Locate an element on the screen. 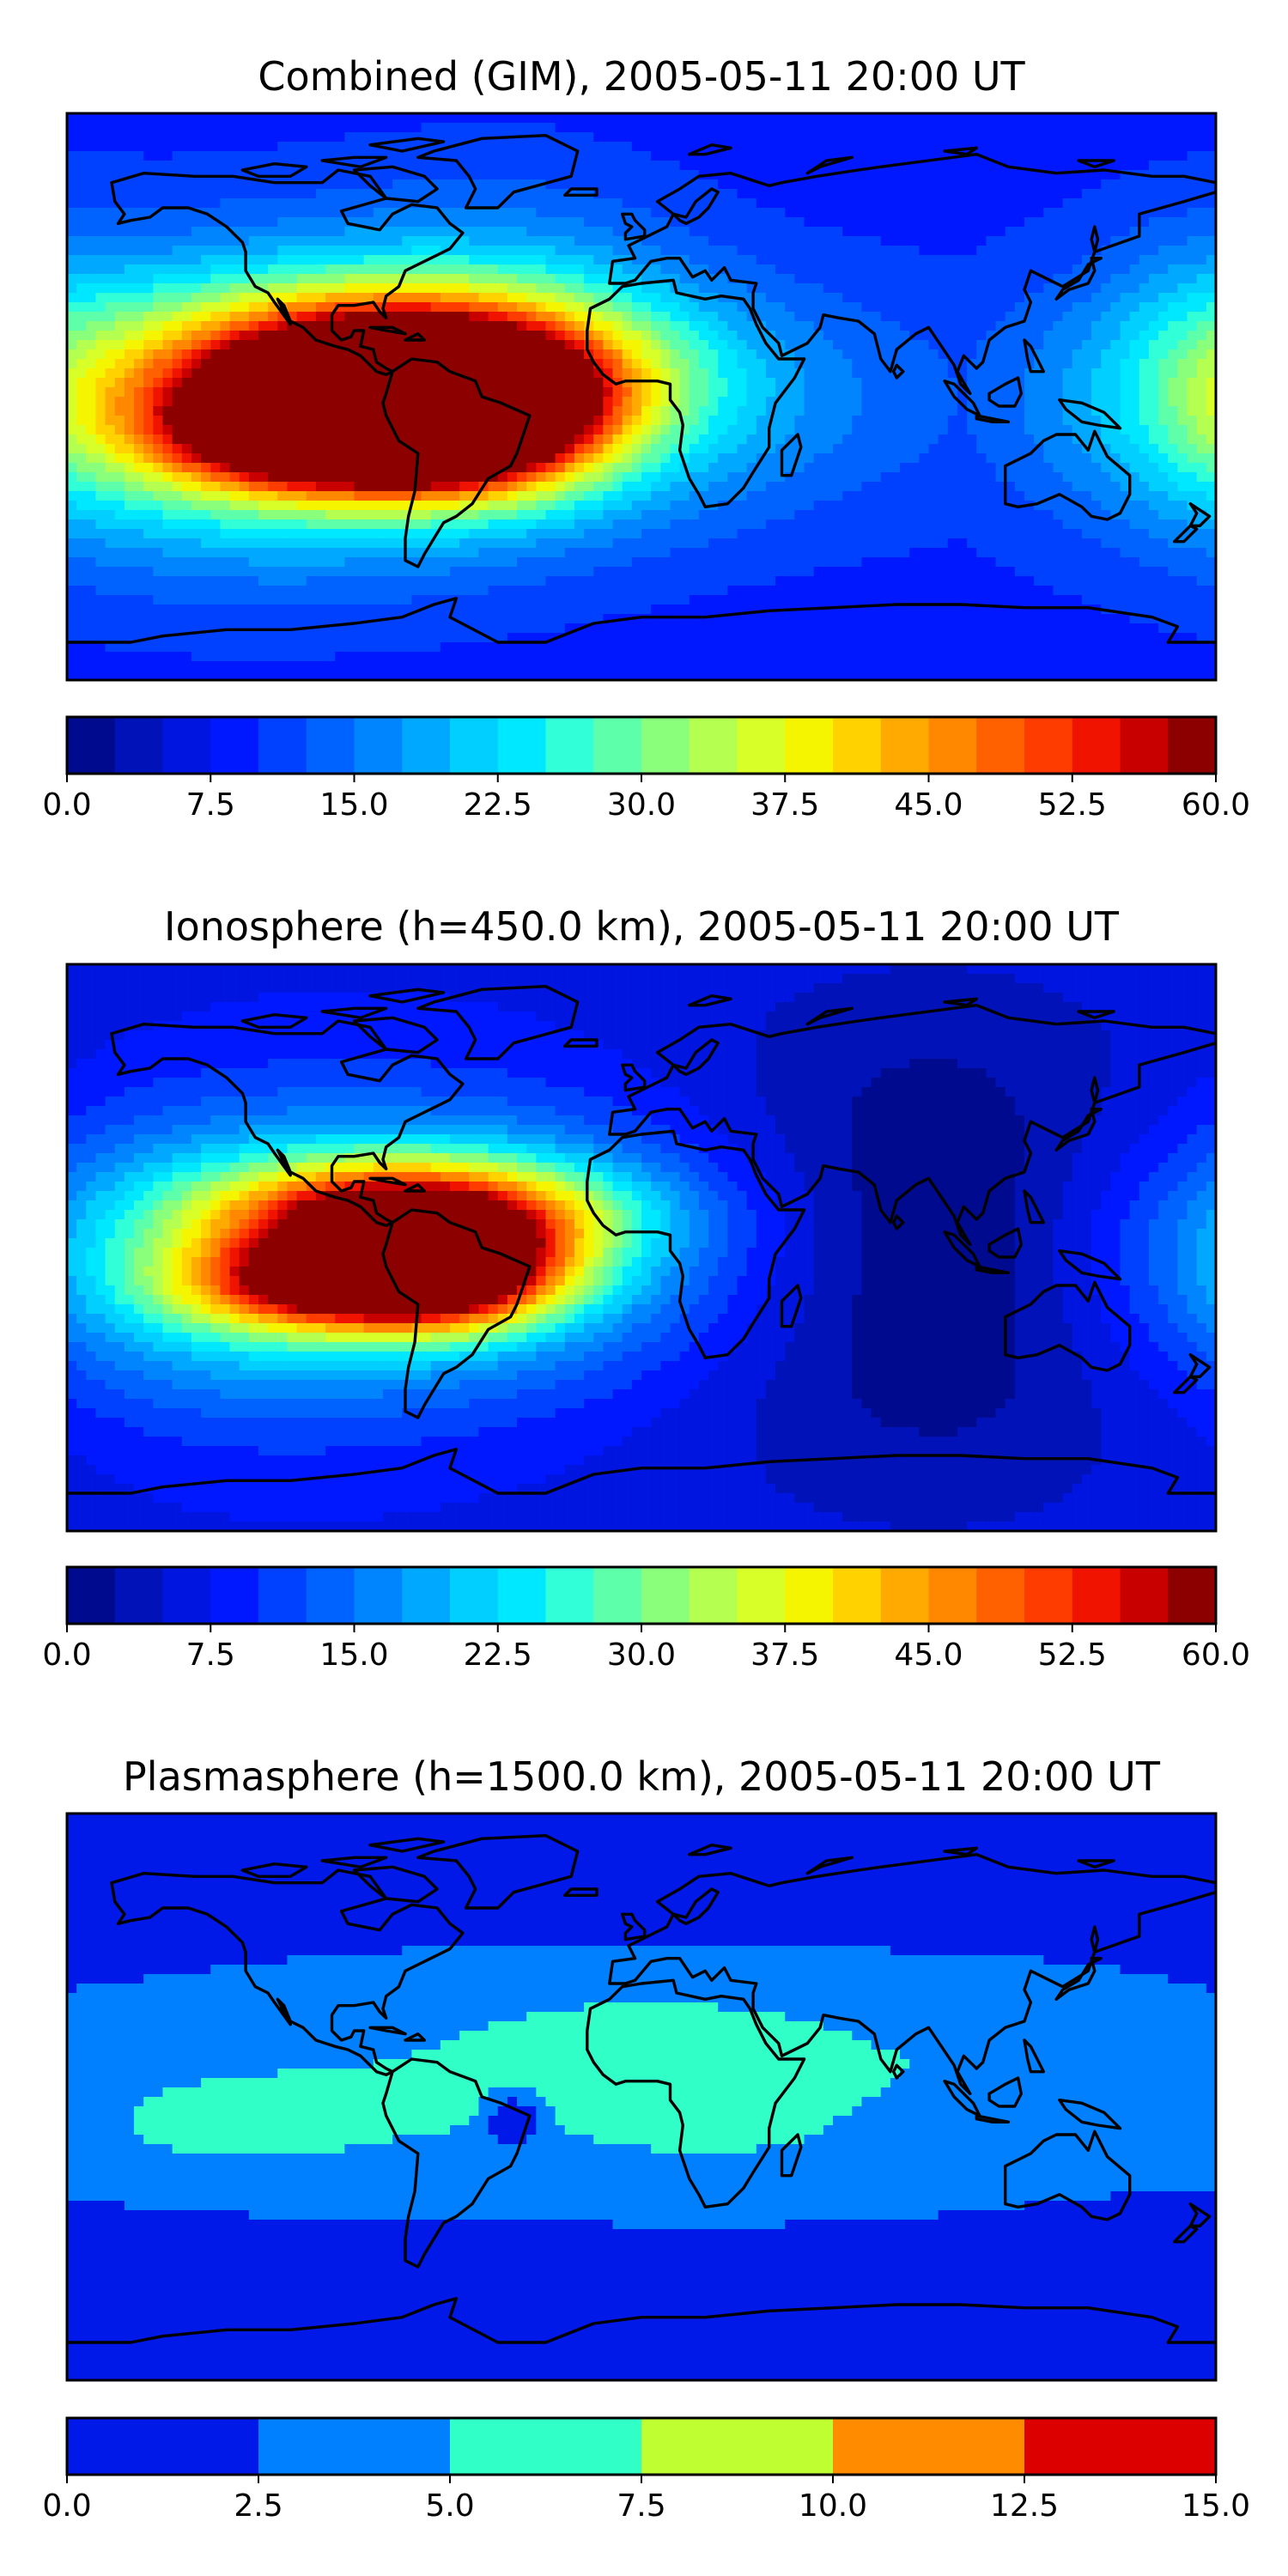 The image size is (1288, 2576). colorbar-tick-label: 2.5 is located at coordinates (258, 2506).